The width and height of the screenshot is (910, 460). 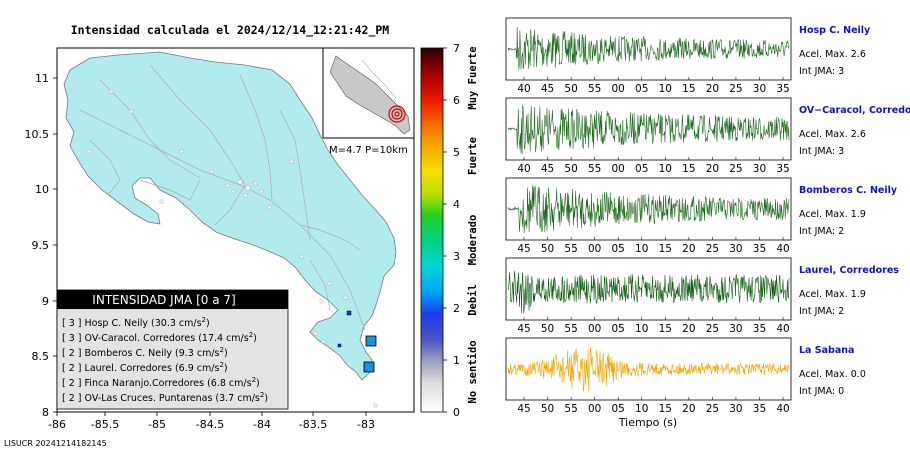 What do you see at coordinates (397, 114) in the screenshot?
I see `epicenter-marker` at bounding box center [397, 114].